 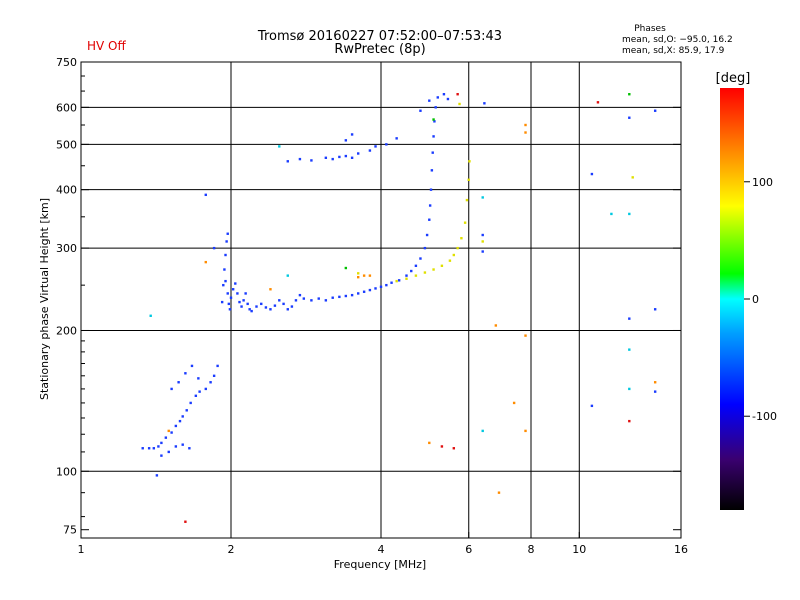 I want to click on chart-title: Tromsø 20160227 07:52:00–07:53:43, so click(x=379, y=36).